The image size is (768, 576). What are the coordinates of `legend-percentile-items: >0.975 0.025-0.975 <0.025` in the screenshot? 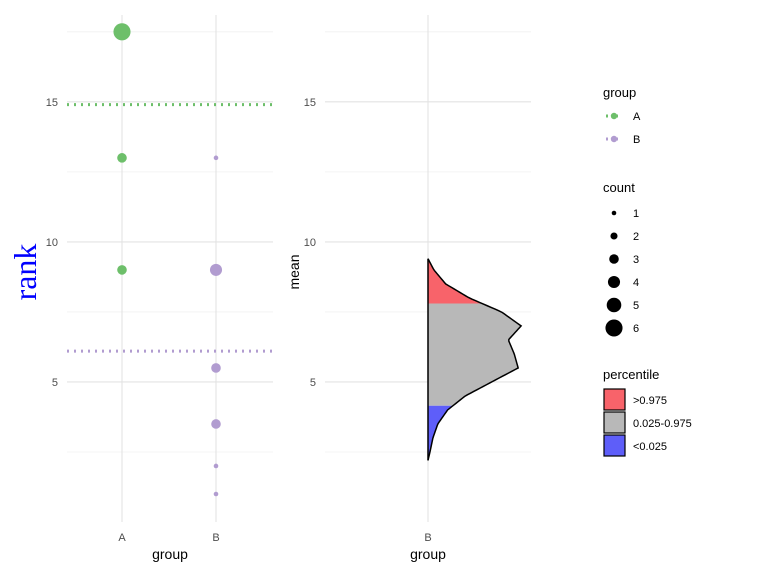 It's located at (647, 422).